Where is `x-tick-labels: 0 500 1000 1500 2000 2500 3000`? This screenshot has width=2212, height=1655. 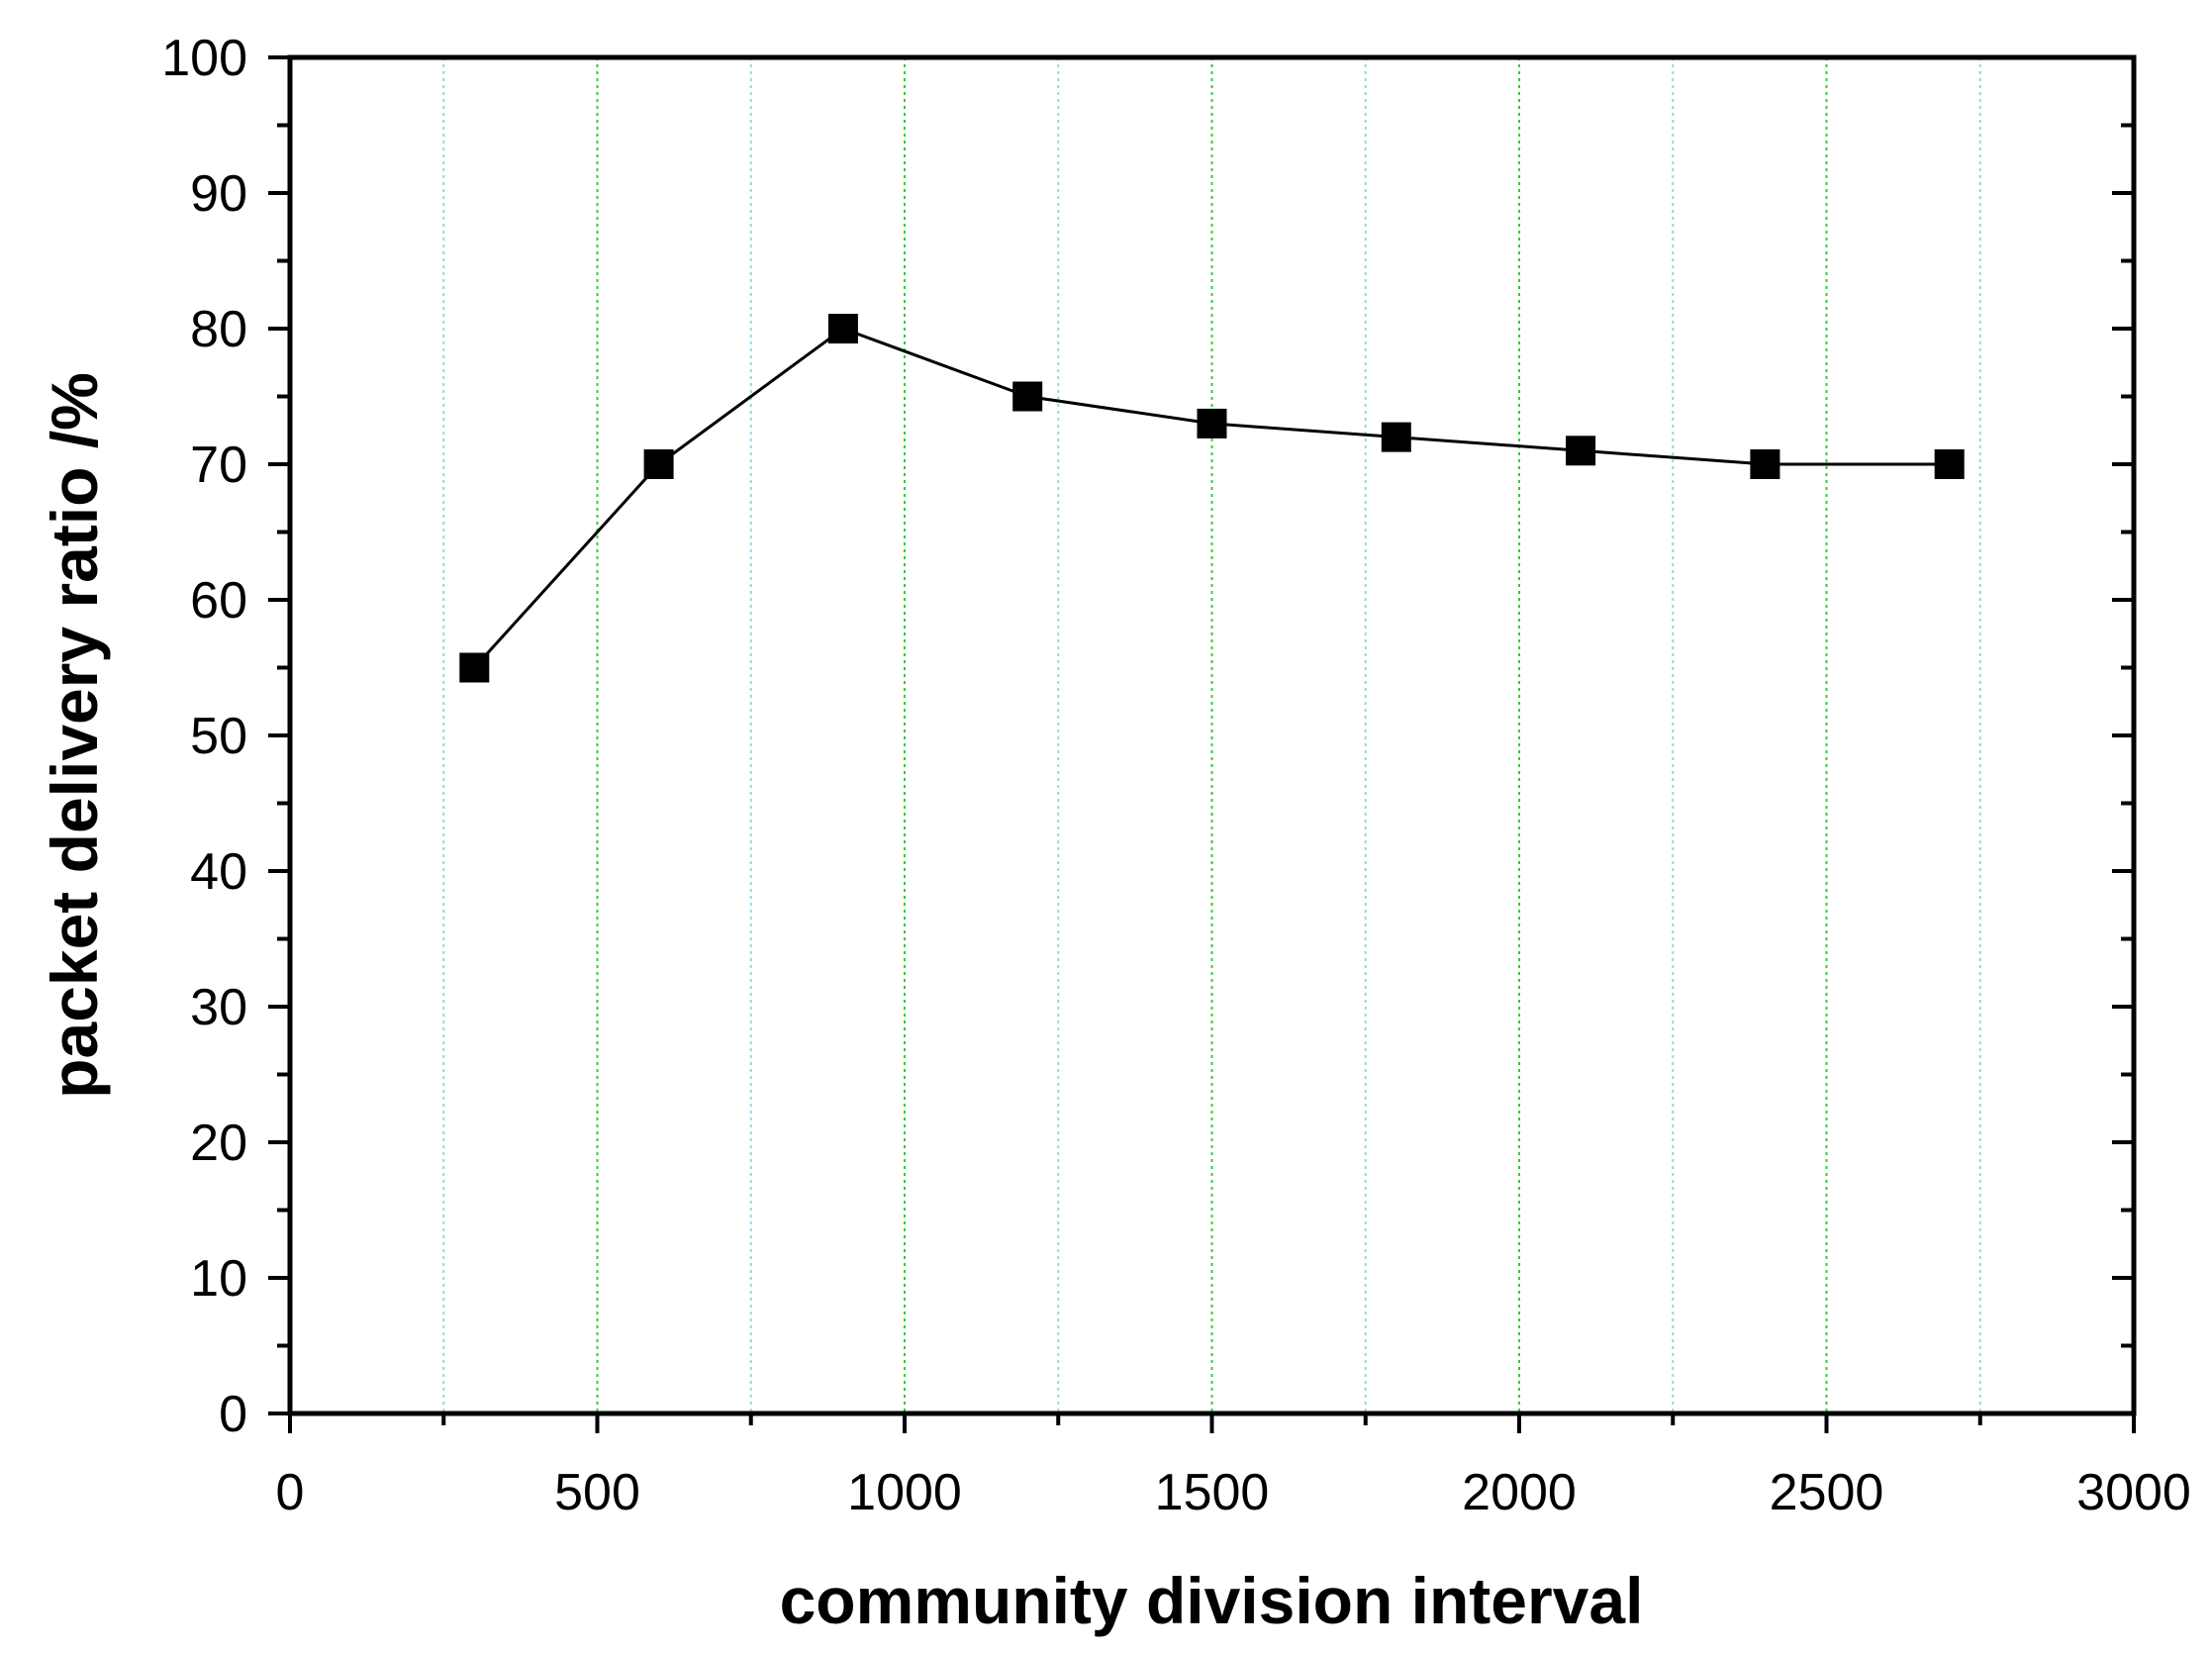
x-tick-labels: 0 500 1000 1500 2000 2500 3000 is located at coordinates (1233, 1492).